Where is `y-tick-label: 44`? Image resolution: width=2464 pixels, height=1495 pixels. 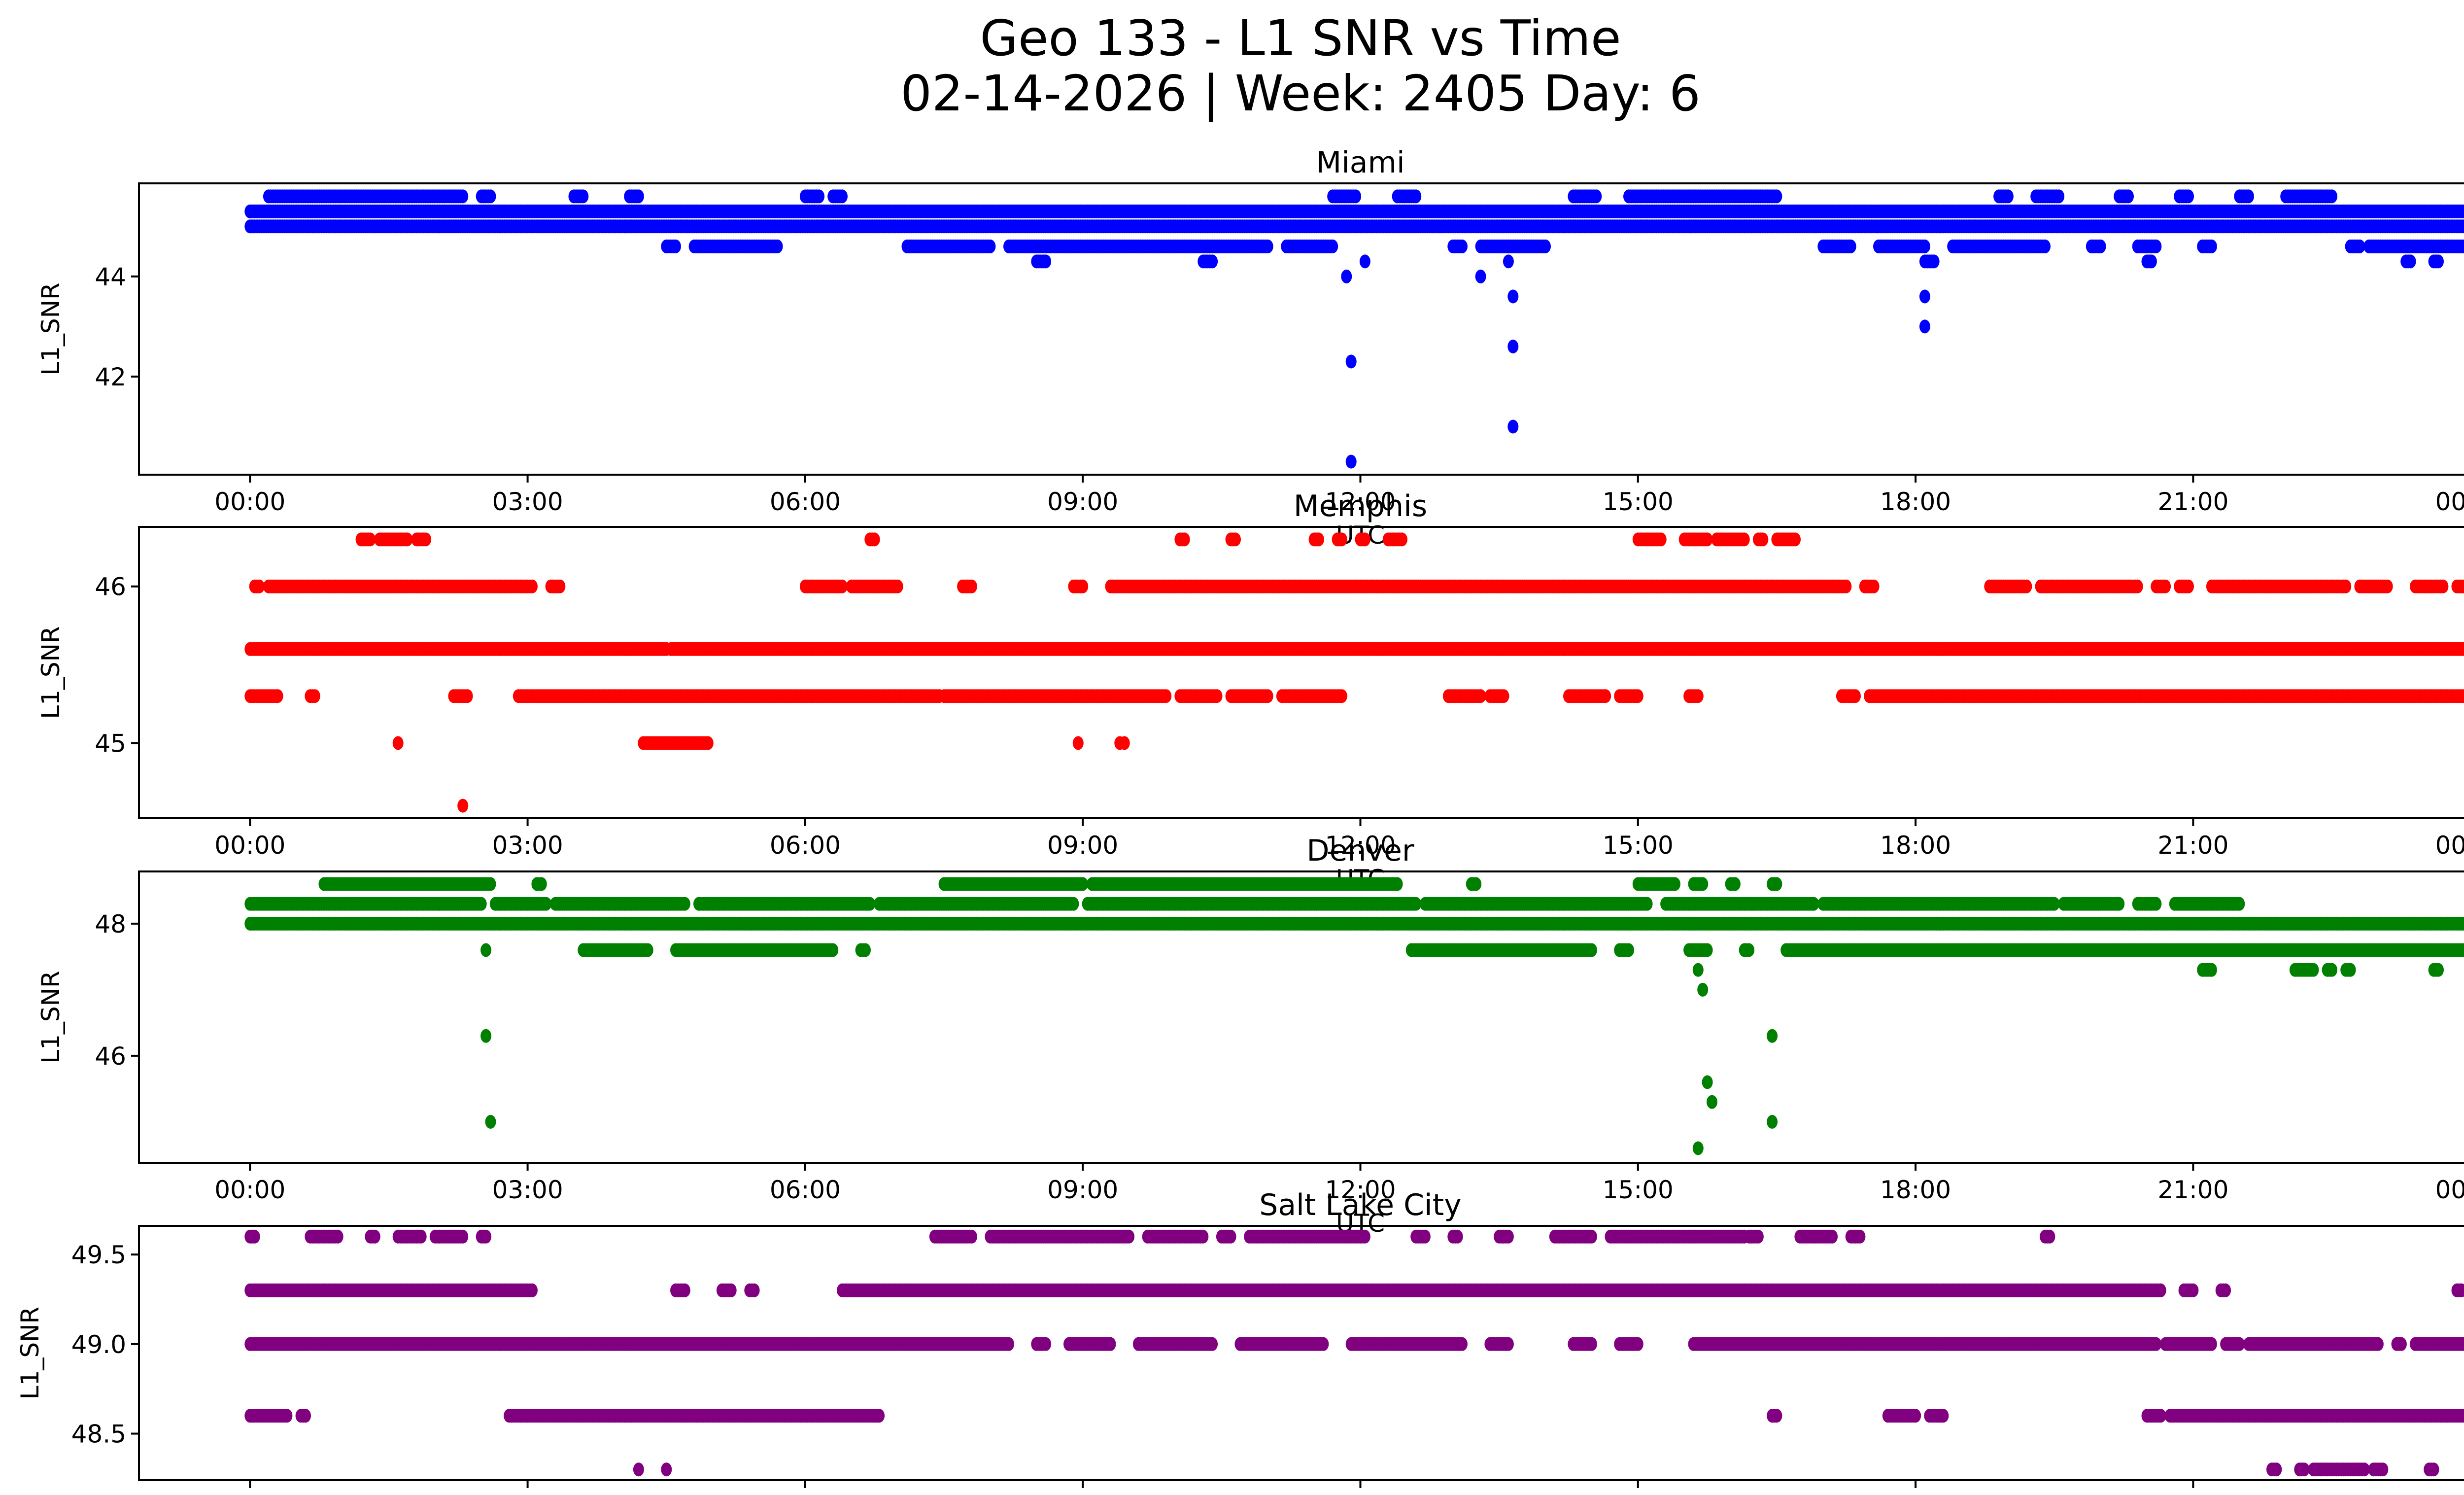
y-tick-label: 44 is located at coordinates (110, 277).